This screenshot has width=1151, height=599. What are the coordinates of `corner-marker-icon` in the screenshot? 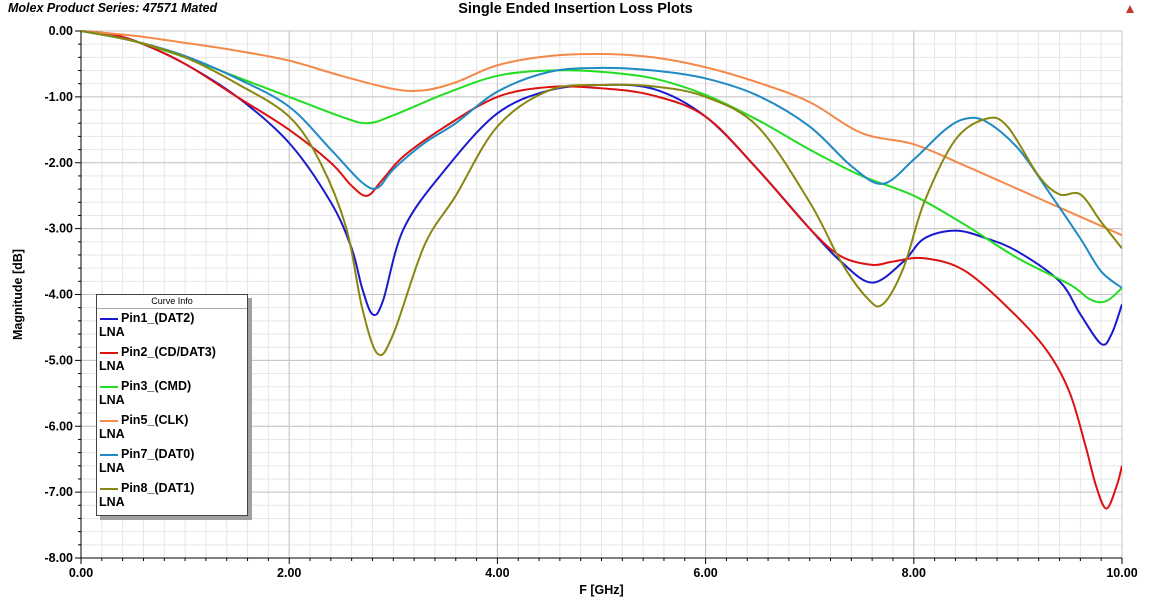 It's located at (1130, 9).